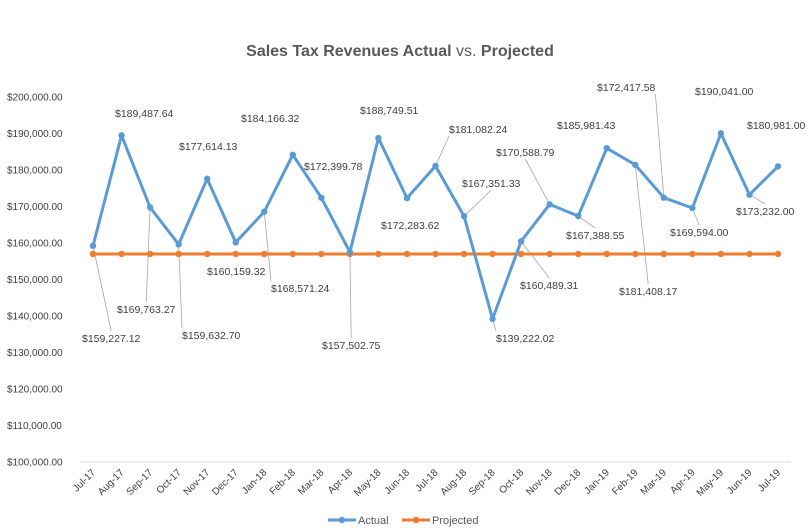 This screenshot has height=530, width=811. What do you see at coordinates (35, 171) in the screenshot?
I see `y-tick-label: $180,000.00` at bounding box center [35, 171].